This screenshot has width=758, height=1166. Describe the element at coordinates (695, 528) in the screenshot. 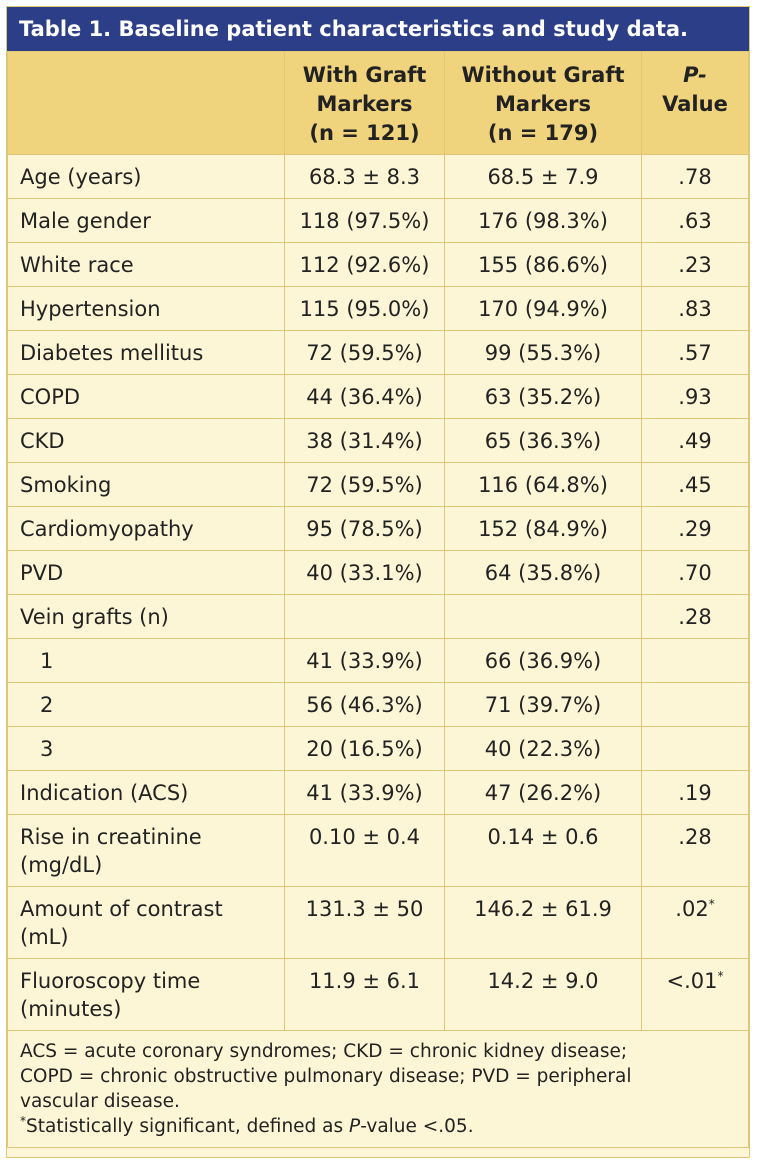

I see `cell-p: .29` at that location.